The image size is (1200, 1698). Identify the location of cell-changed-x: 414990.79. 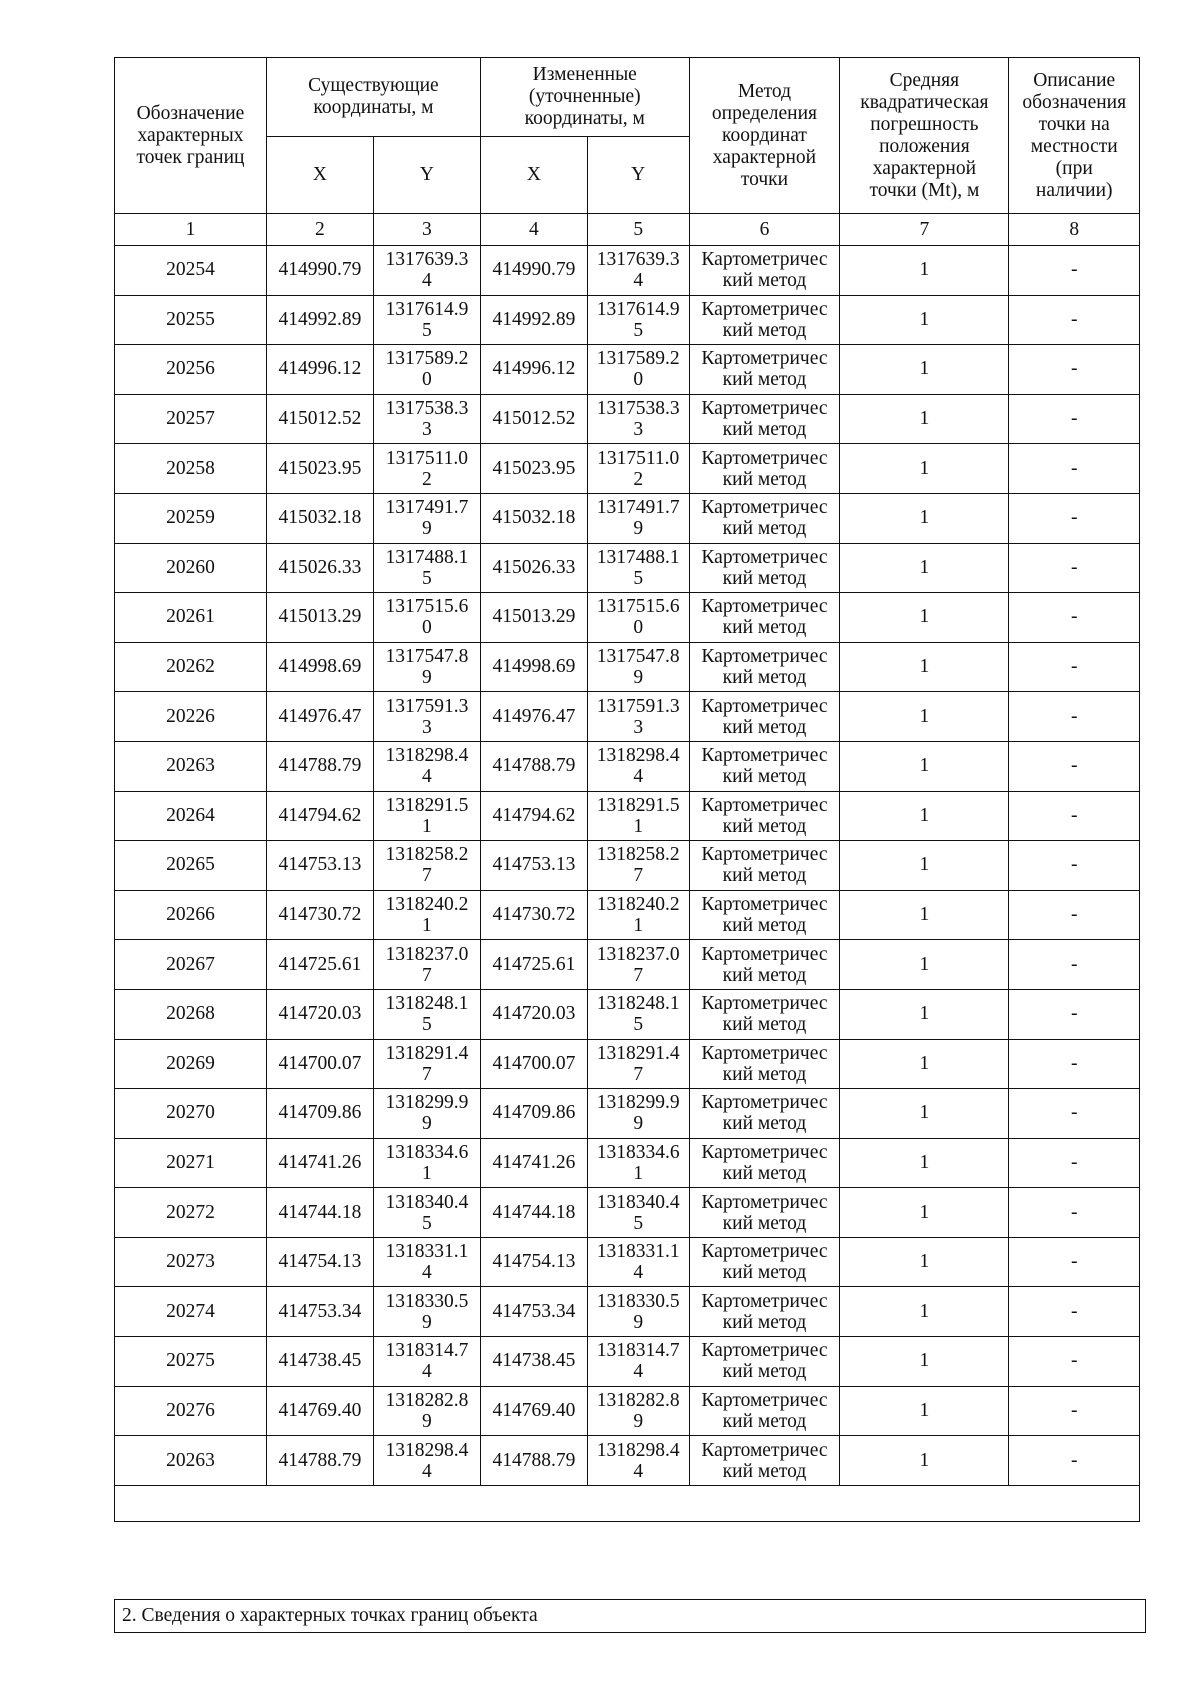
(533, 270).